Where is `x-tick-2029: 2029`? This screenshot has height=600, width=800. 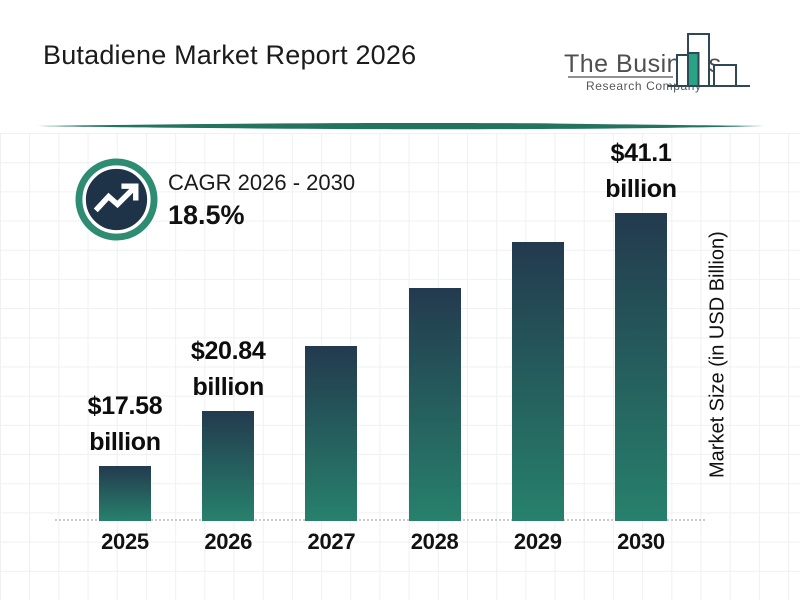 x-tick-2029: 2029 is located at coordinates (537, 541).